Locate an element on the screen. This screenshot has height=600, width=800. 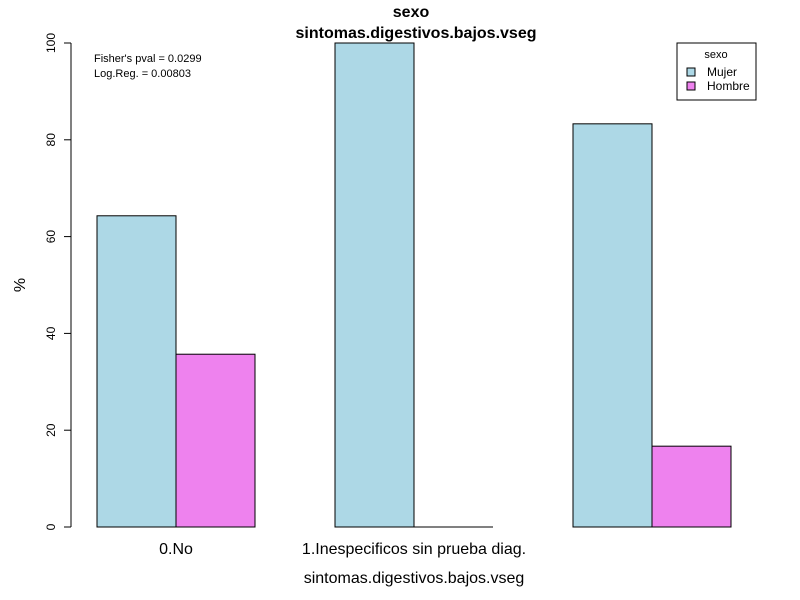
y-tick-label: 100 is located at coordinates (51, 43).